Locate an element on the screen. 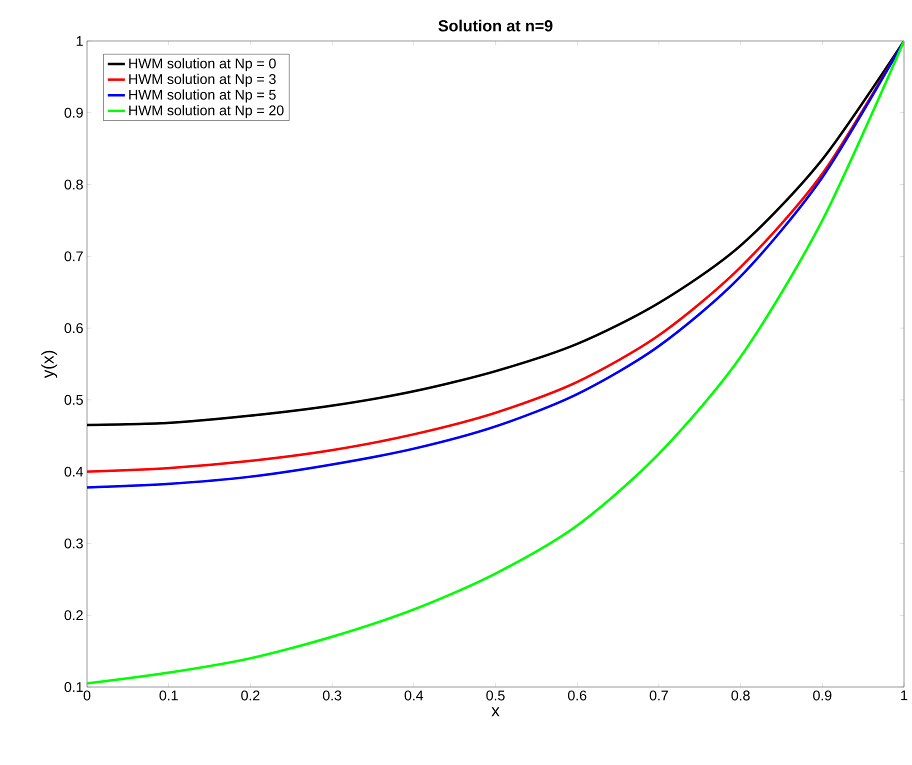  x-tick-label: 0.8 is located at coordinates (740, 695).